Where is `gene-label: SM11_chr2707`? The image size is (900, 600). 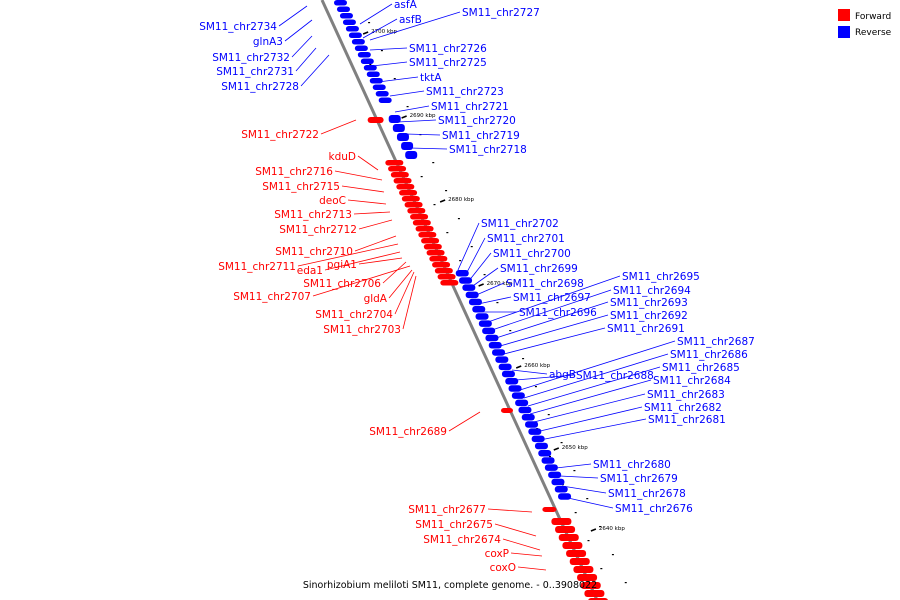 gene-label: SM11_chr2707 is located at coordinates (272, 297).